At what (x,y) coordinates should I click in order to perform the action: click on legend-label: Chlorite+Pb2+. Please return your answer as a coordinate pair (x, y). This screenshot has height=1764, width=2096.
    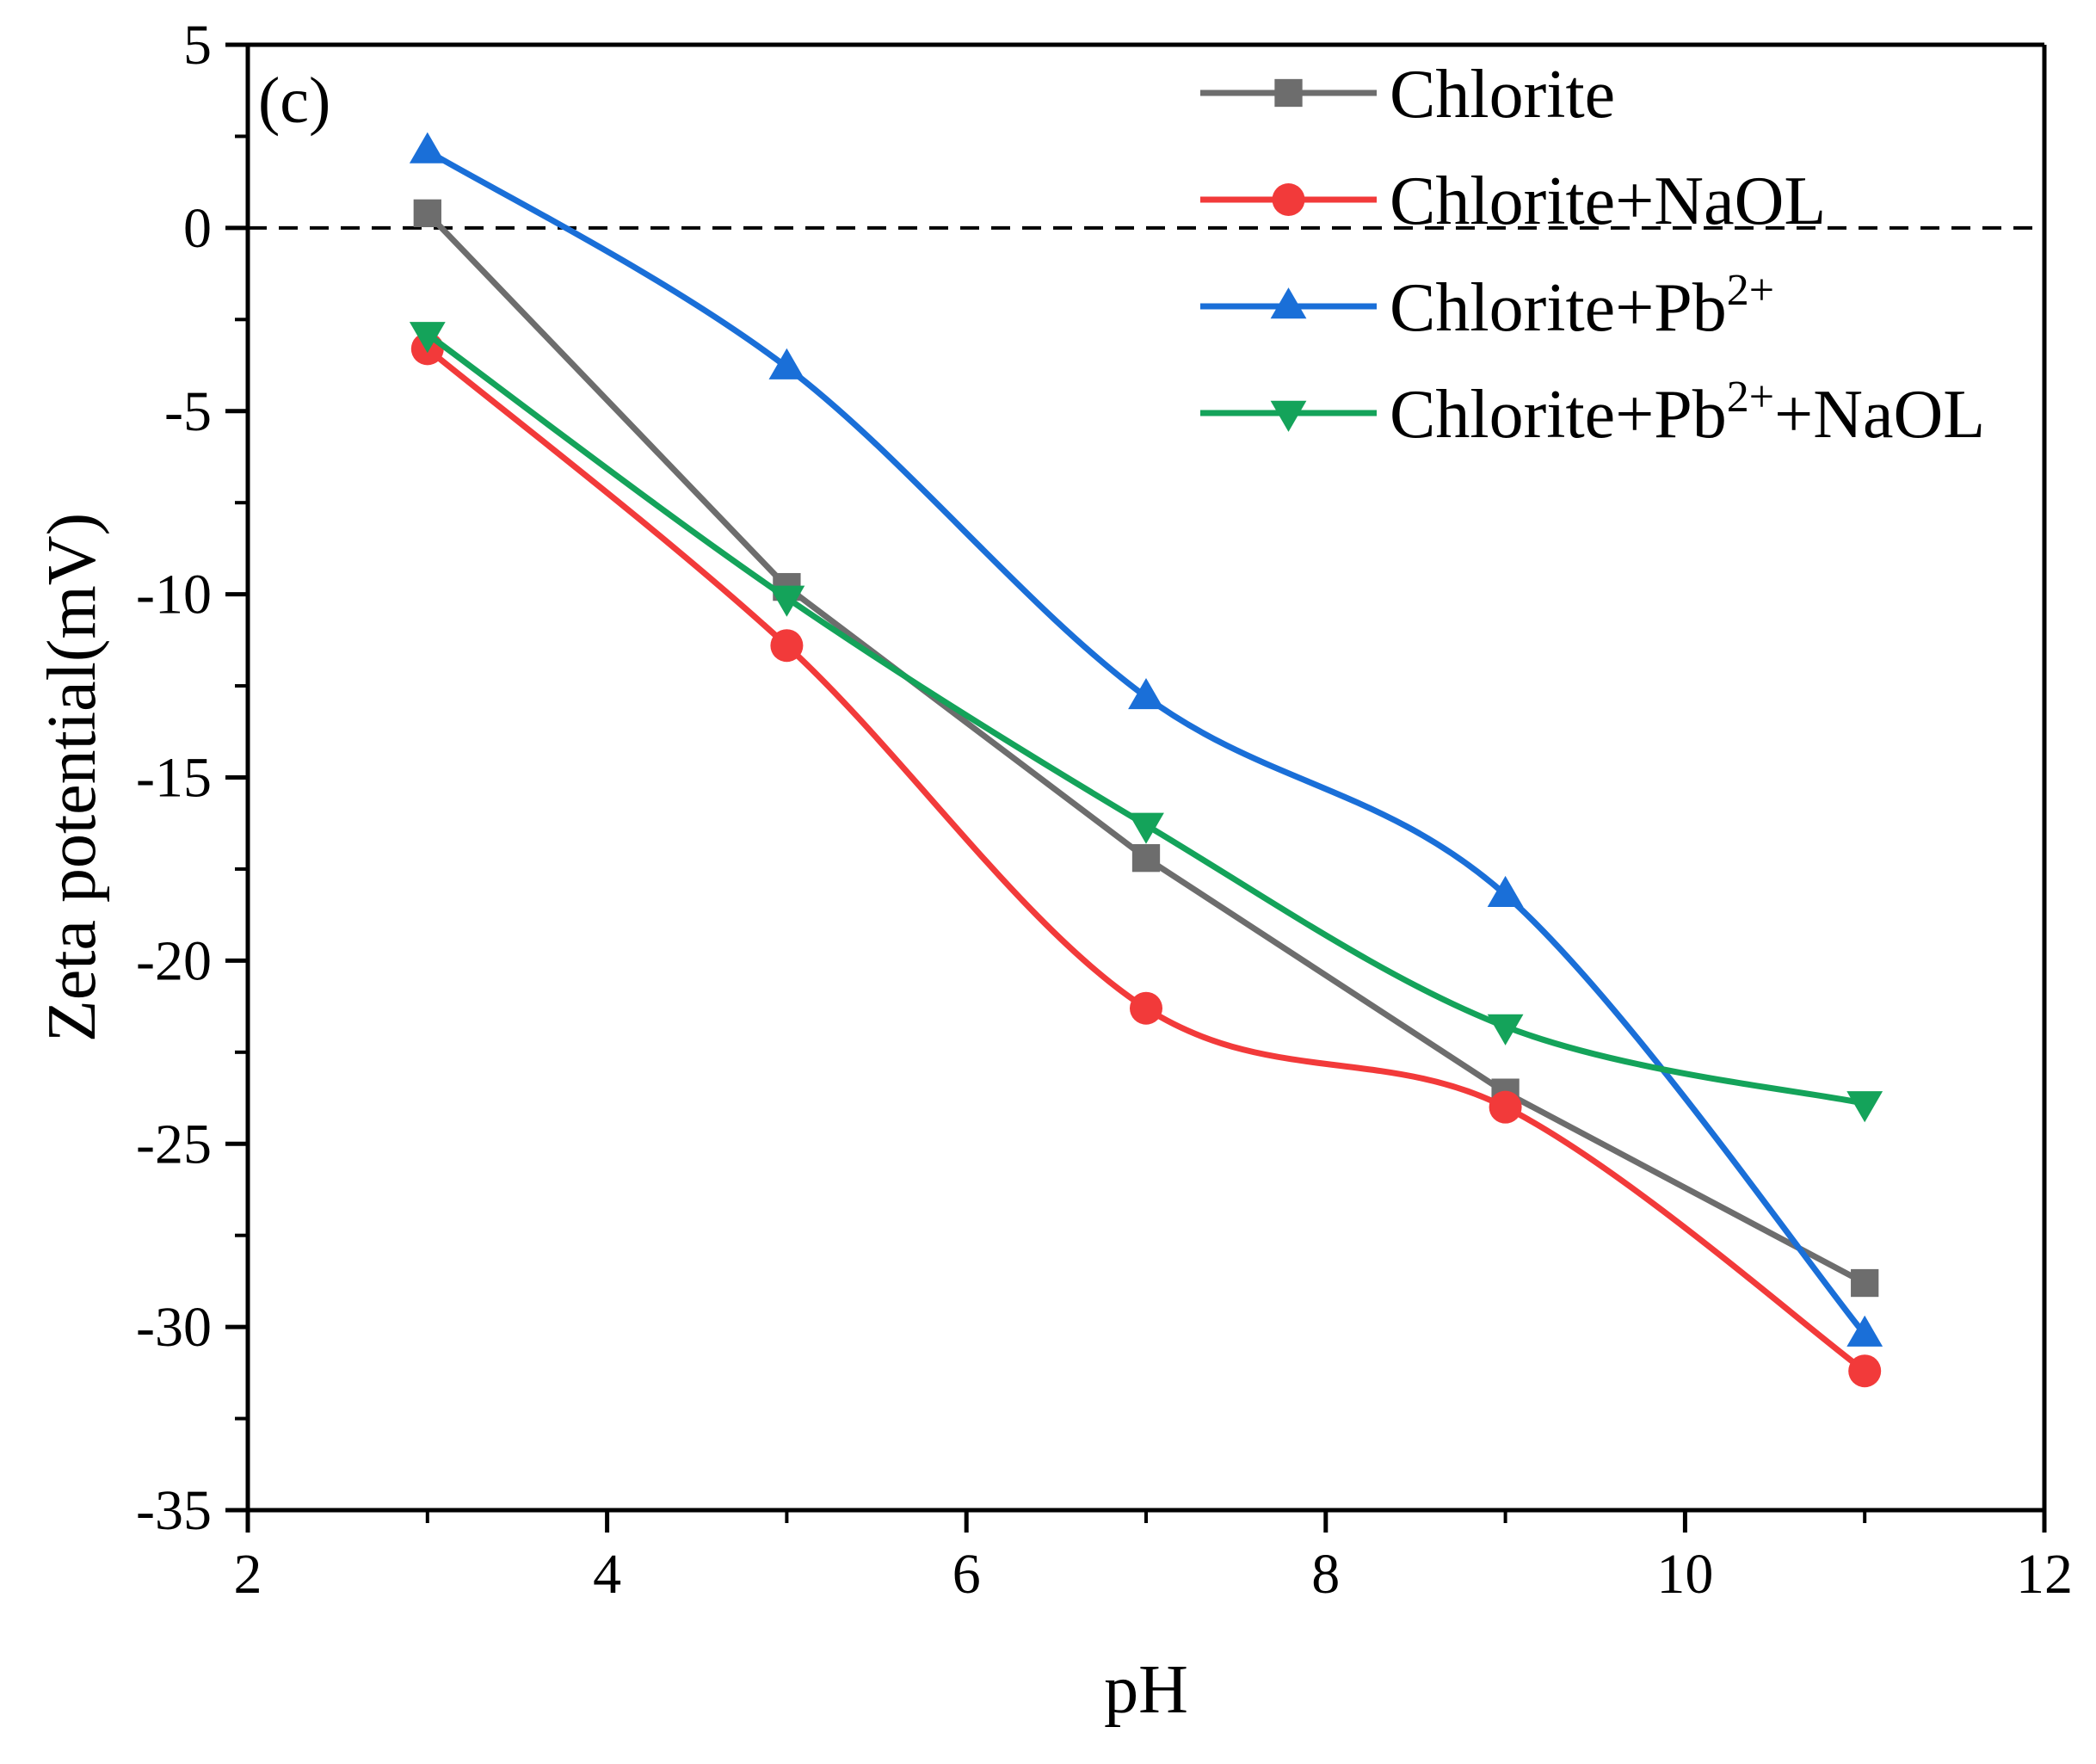
    Looking at the image, I should click on (1582, 306).